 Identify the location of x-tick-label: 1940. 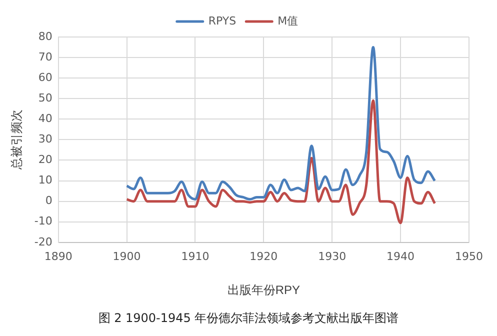
(400, 256).